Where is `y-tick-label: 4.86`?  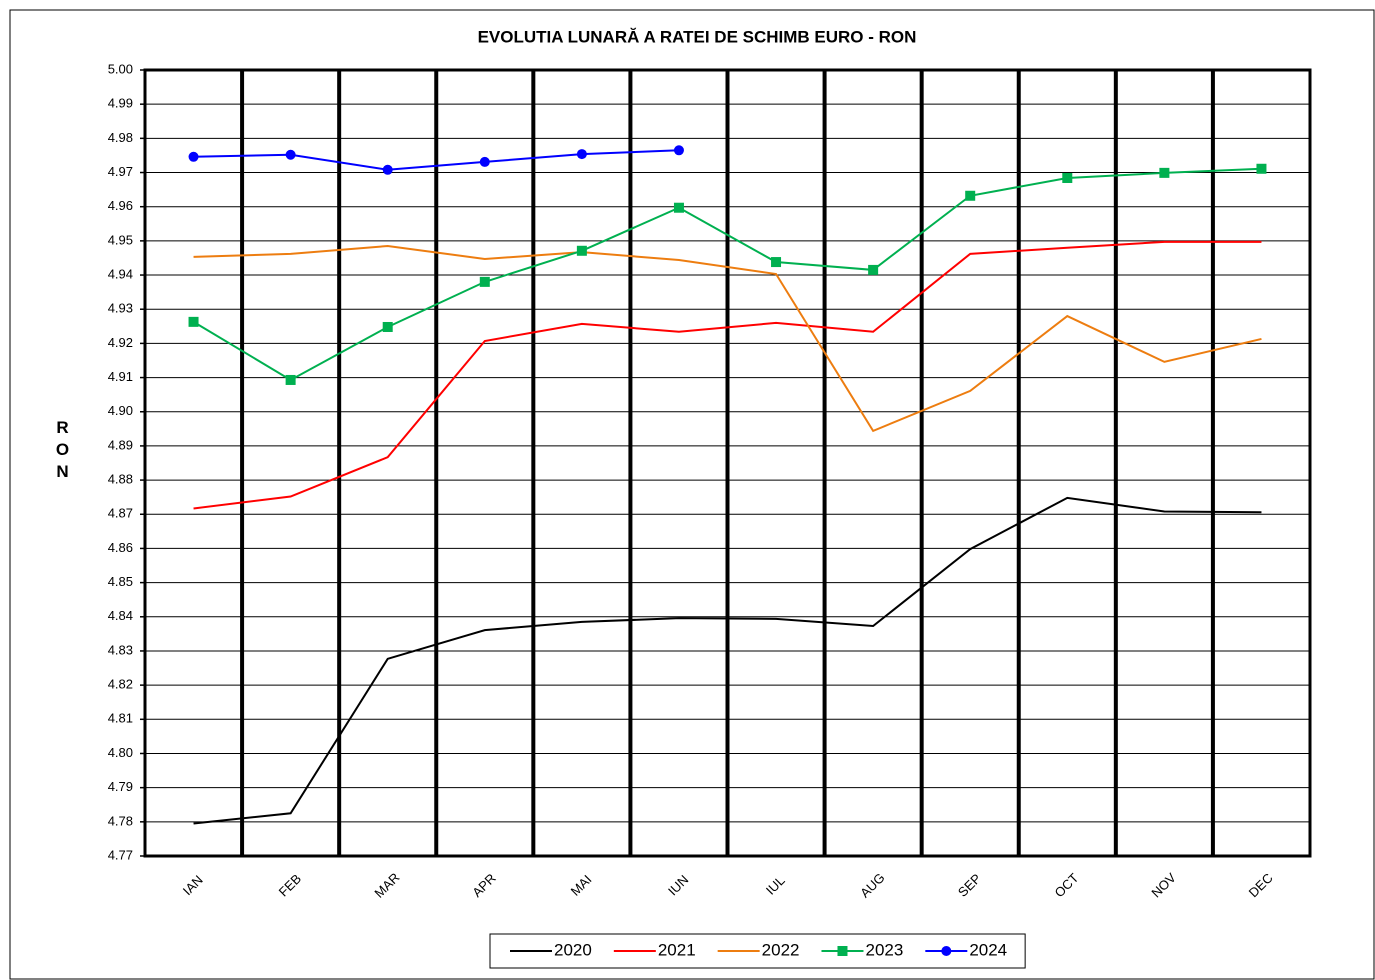
y-tick-label: 4.86 is located at coordinates (120, 547).